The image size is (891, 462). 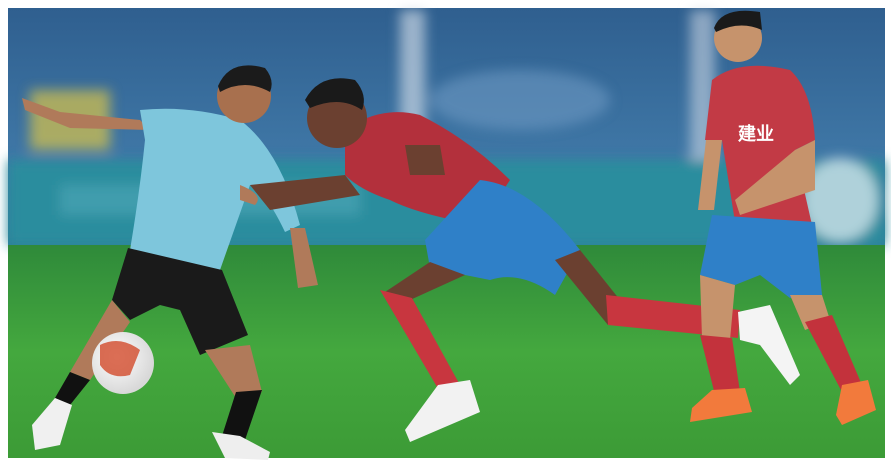 I want to click on banner-glow, so click(x=520, y=100).